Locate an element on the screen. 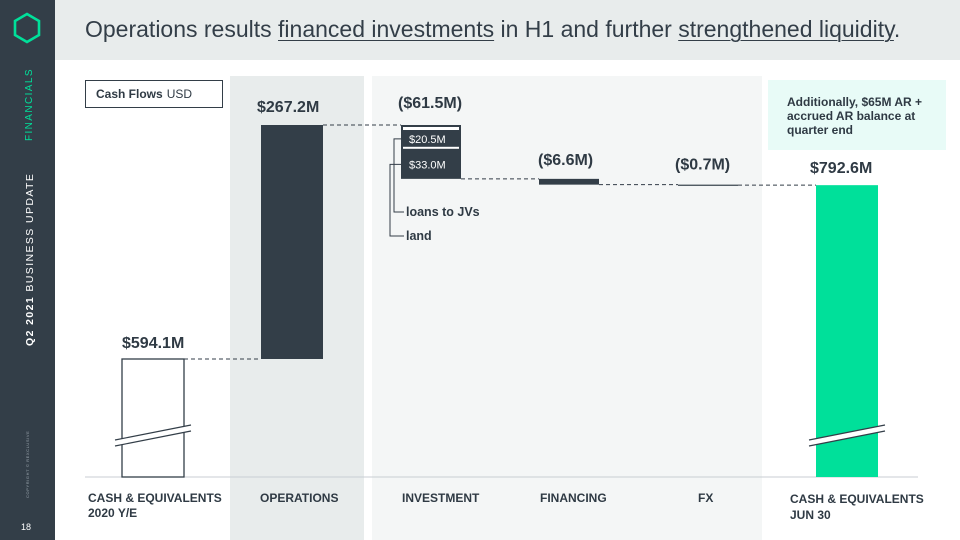 The width and height of the screenshot is (960, 540). category-label-5-line2: JUN 30 is located at coordinates (810, 515).